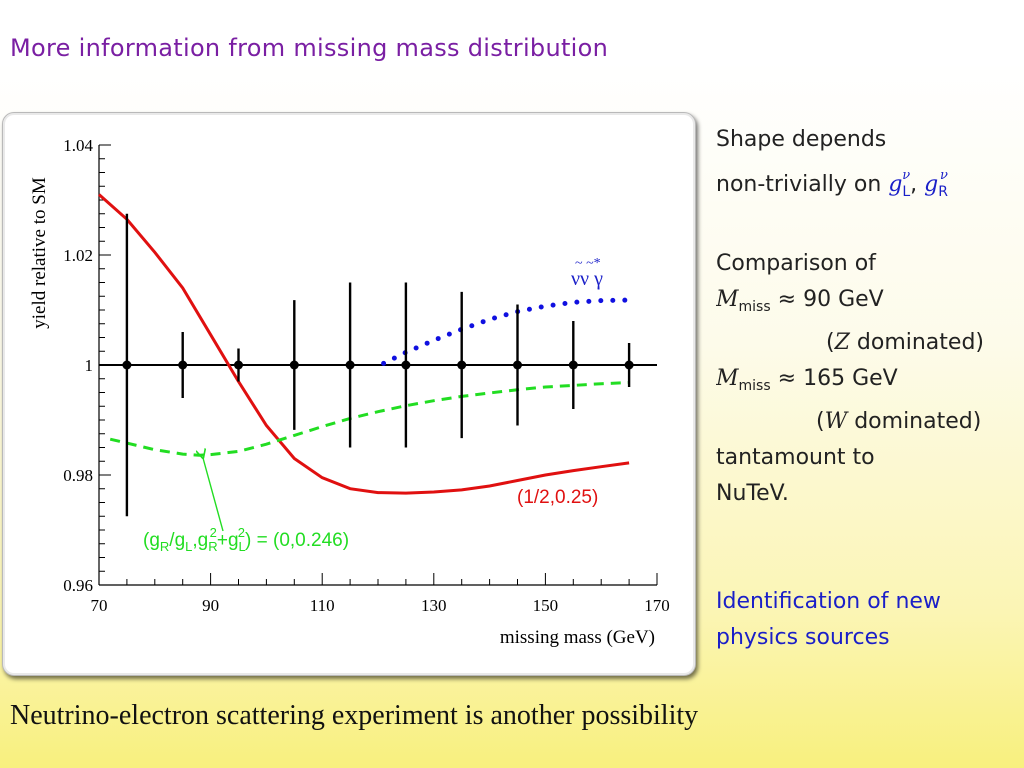  Describe the element at coordinates (557, 497) in the screenshot. I see `red-series-label: (1/2,0.25)` at that location.